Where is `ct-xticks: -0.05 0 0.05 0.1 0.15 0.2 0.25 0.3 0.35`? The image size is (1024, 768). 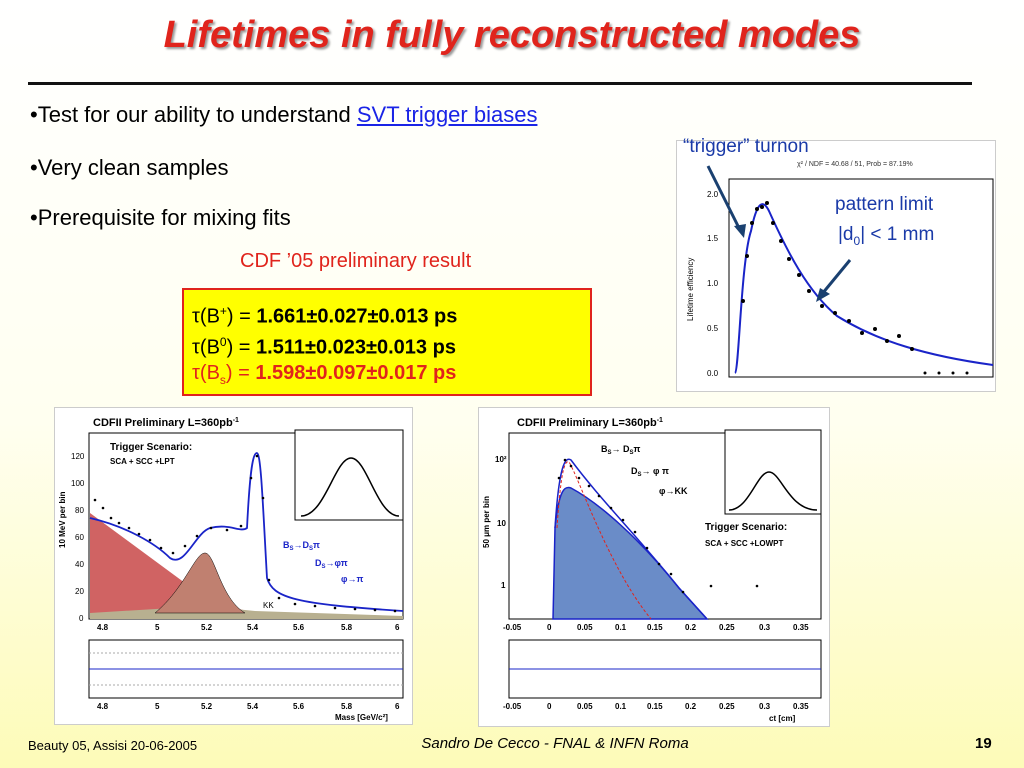 ct-xticks: -0.05 0 0.05 0.1 0.15 0.2 0.25 0.3 0.35 is located at coordinates (656, 627).